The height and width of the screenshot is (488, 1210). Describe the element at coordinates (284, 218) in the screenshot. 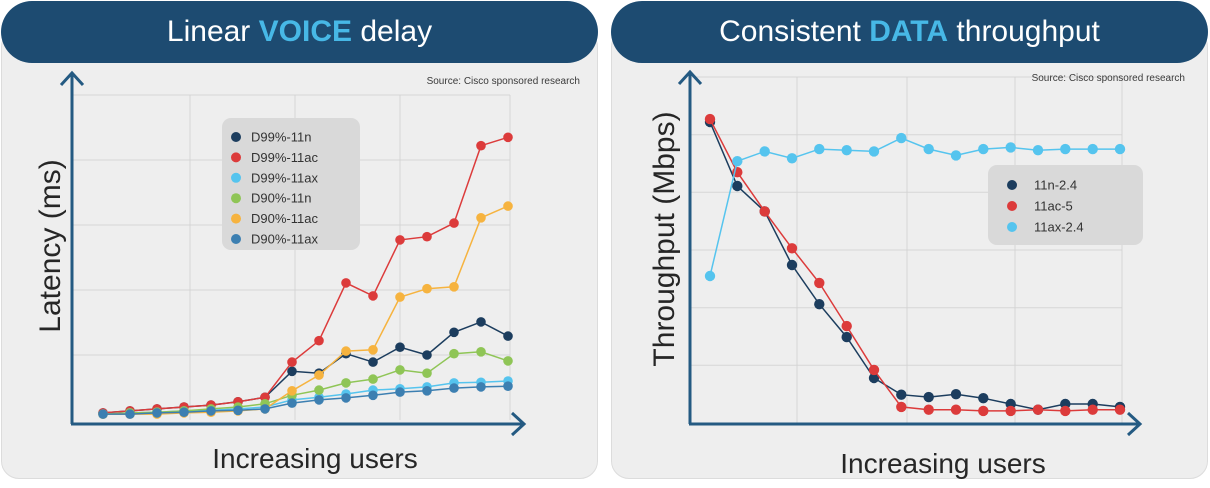

I see `legend-label: D90%-11ac` at that location.